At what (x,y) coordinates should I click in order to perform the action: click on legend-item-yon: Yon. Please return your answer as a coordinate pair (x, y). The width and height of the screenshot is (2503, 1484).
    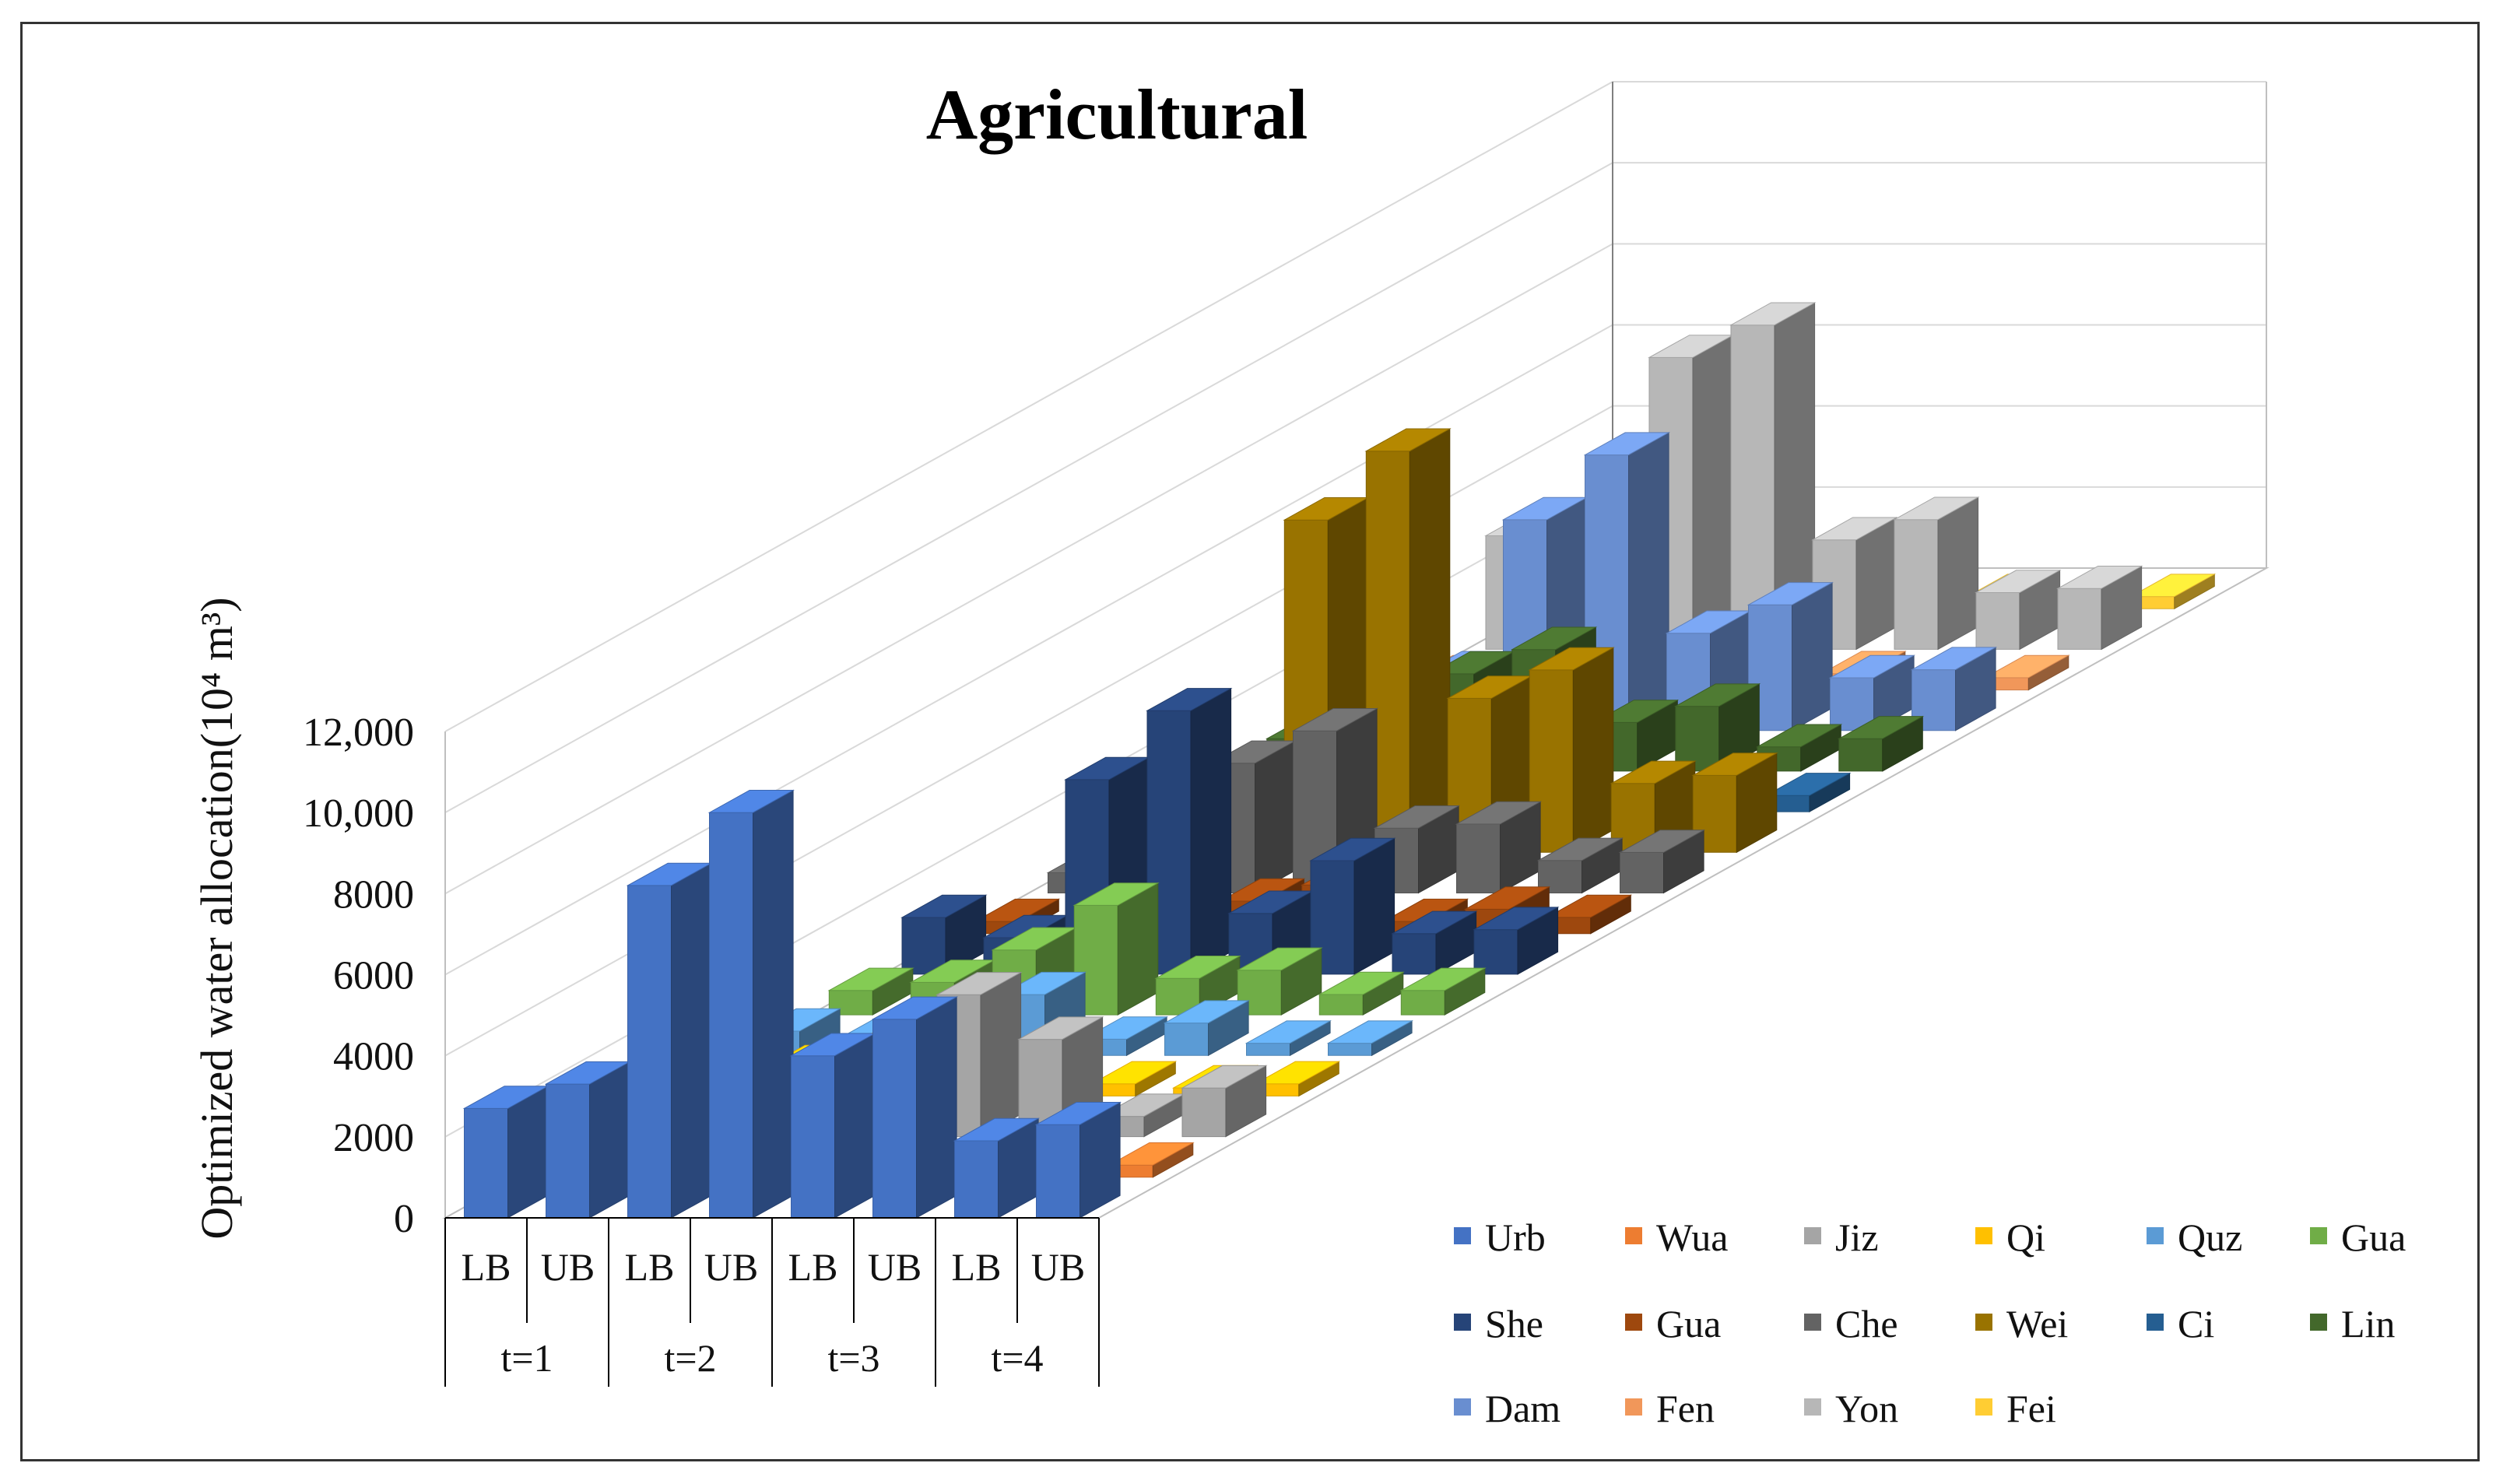
    Looking at the image, I should click on (1851, 1408).